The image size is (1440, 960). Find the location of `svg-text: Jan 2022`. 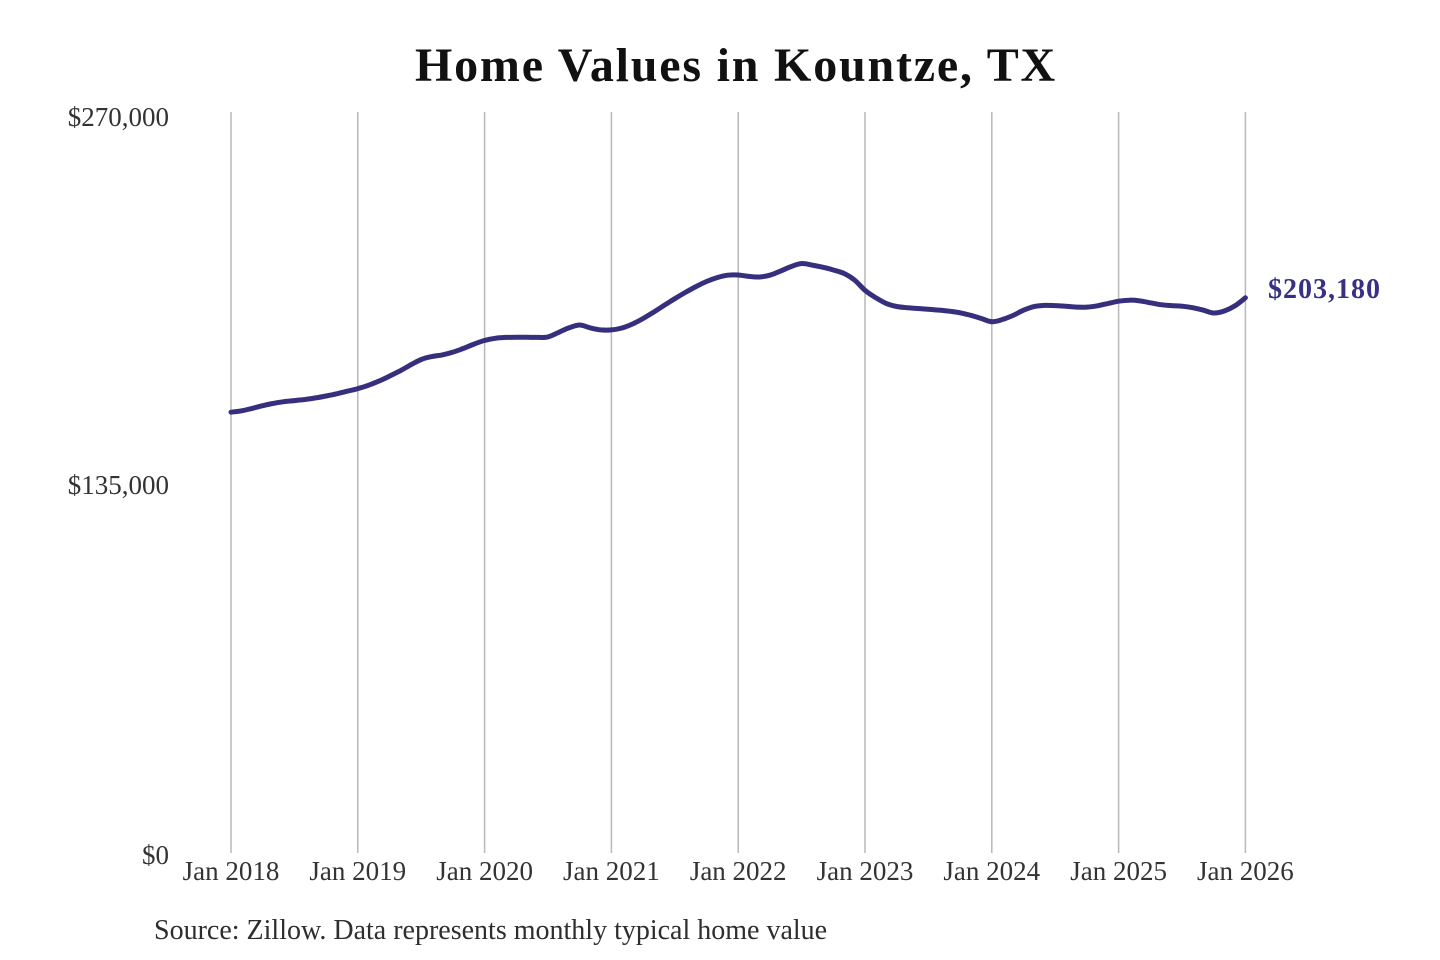

svg-text: Jan 2022 is located at coordinates (738, 871).